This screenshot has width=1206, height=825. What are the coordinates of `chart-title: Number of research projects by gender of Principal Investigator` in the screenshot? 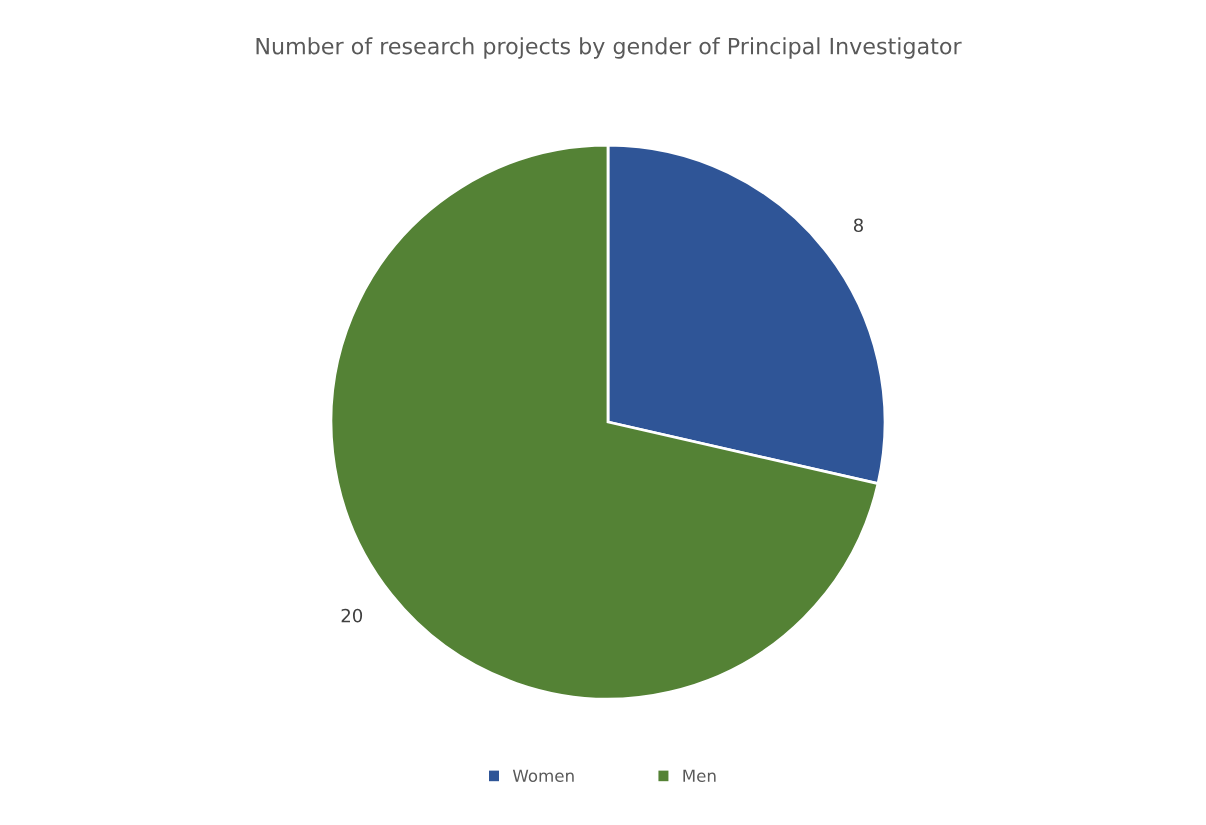 It's located at (609, 48).